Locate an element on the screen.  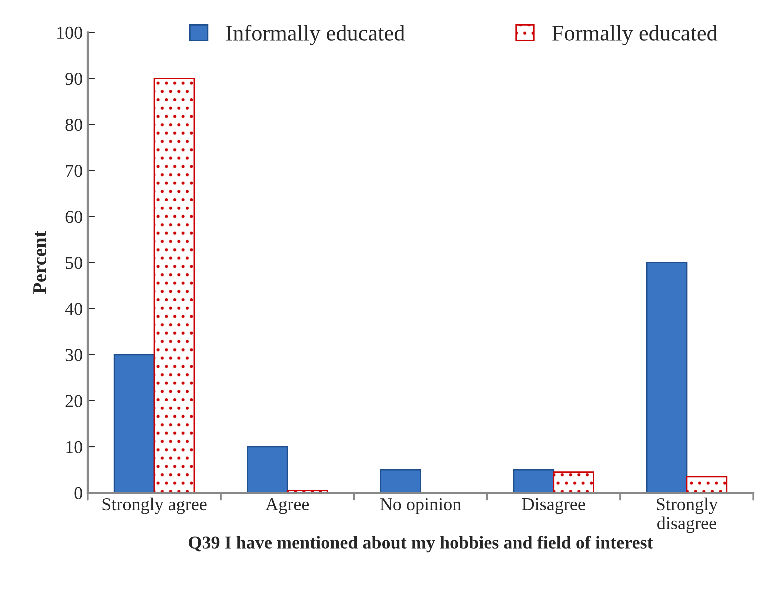
y-tick-label: 10 is located at coordinates (74, 447).